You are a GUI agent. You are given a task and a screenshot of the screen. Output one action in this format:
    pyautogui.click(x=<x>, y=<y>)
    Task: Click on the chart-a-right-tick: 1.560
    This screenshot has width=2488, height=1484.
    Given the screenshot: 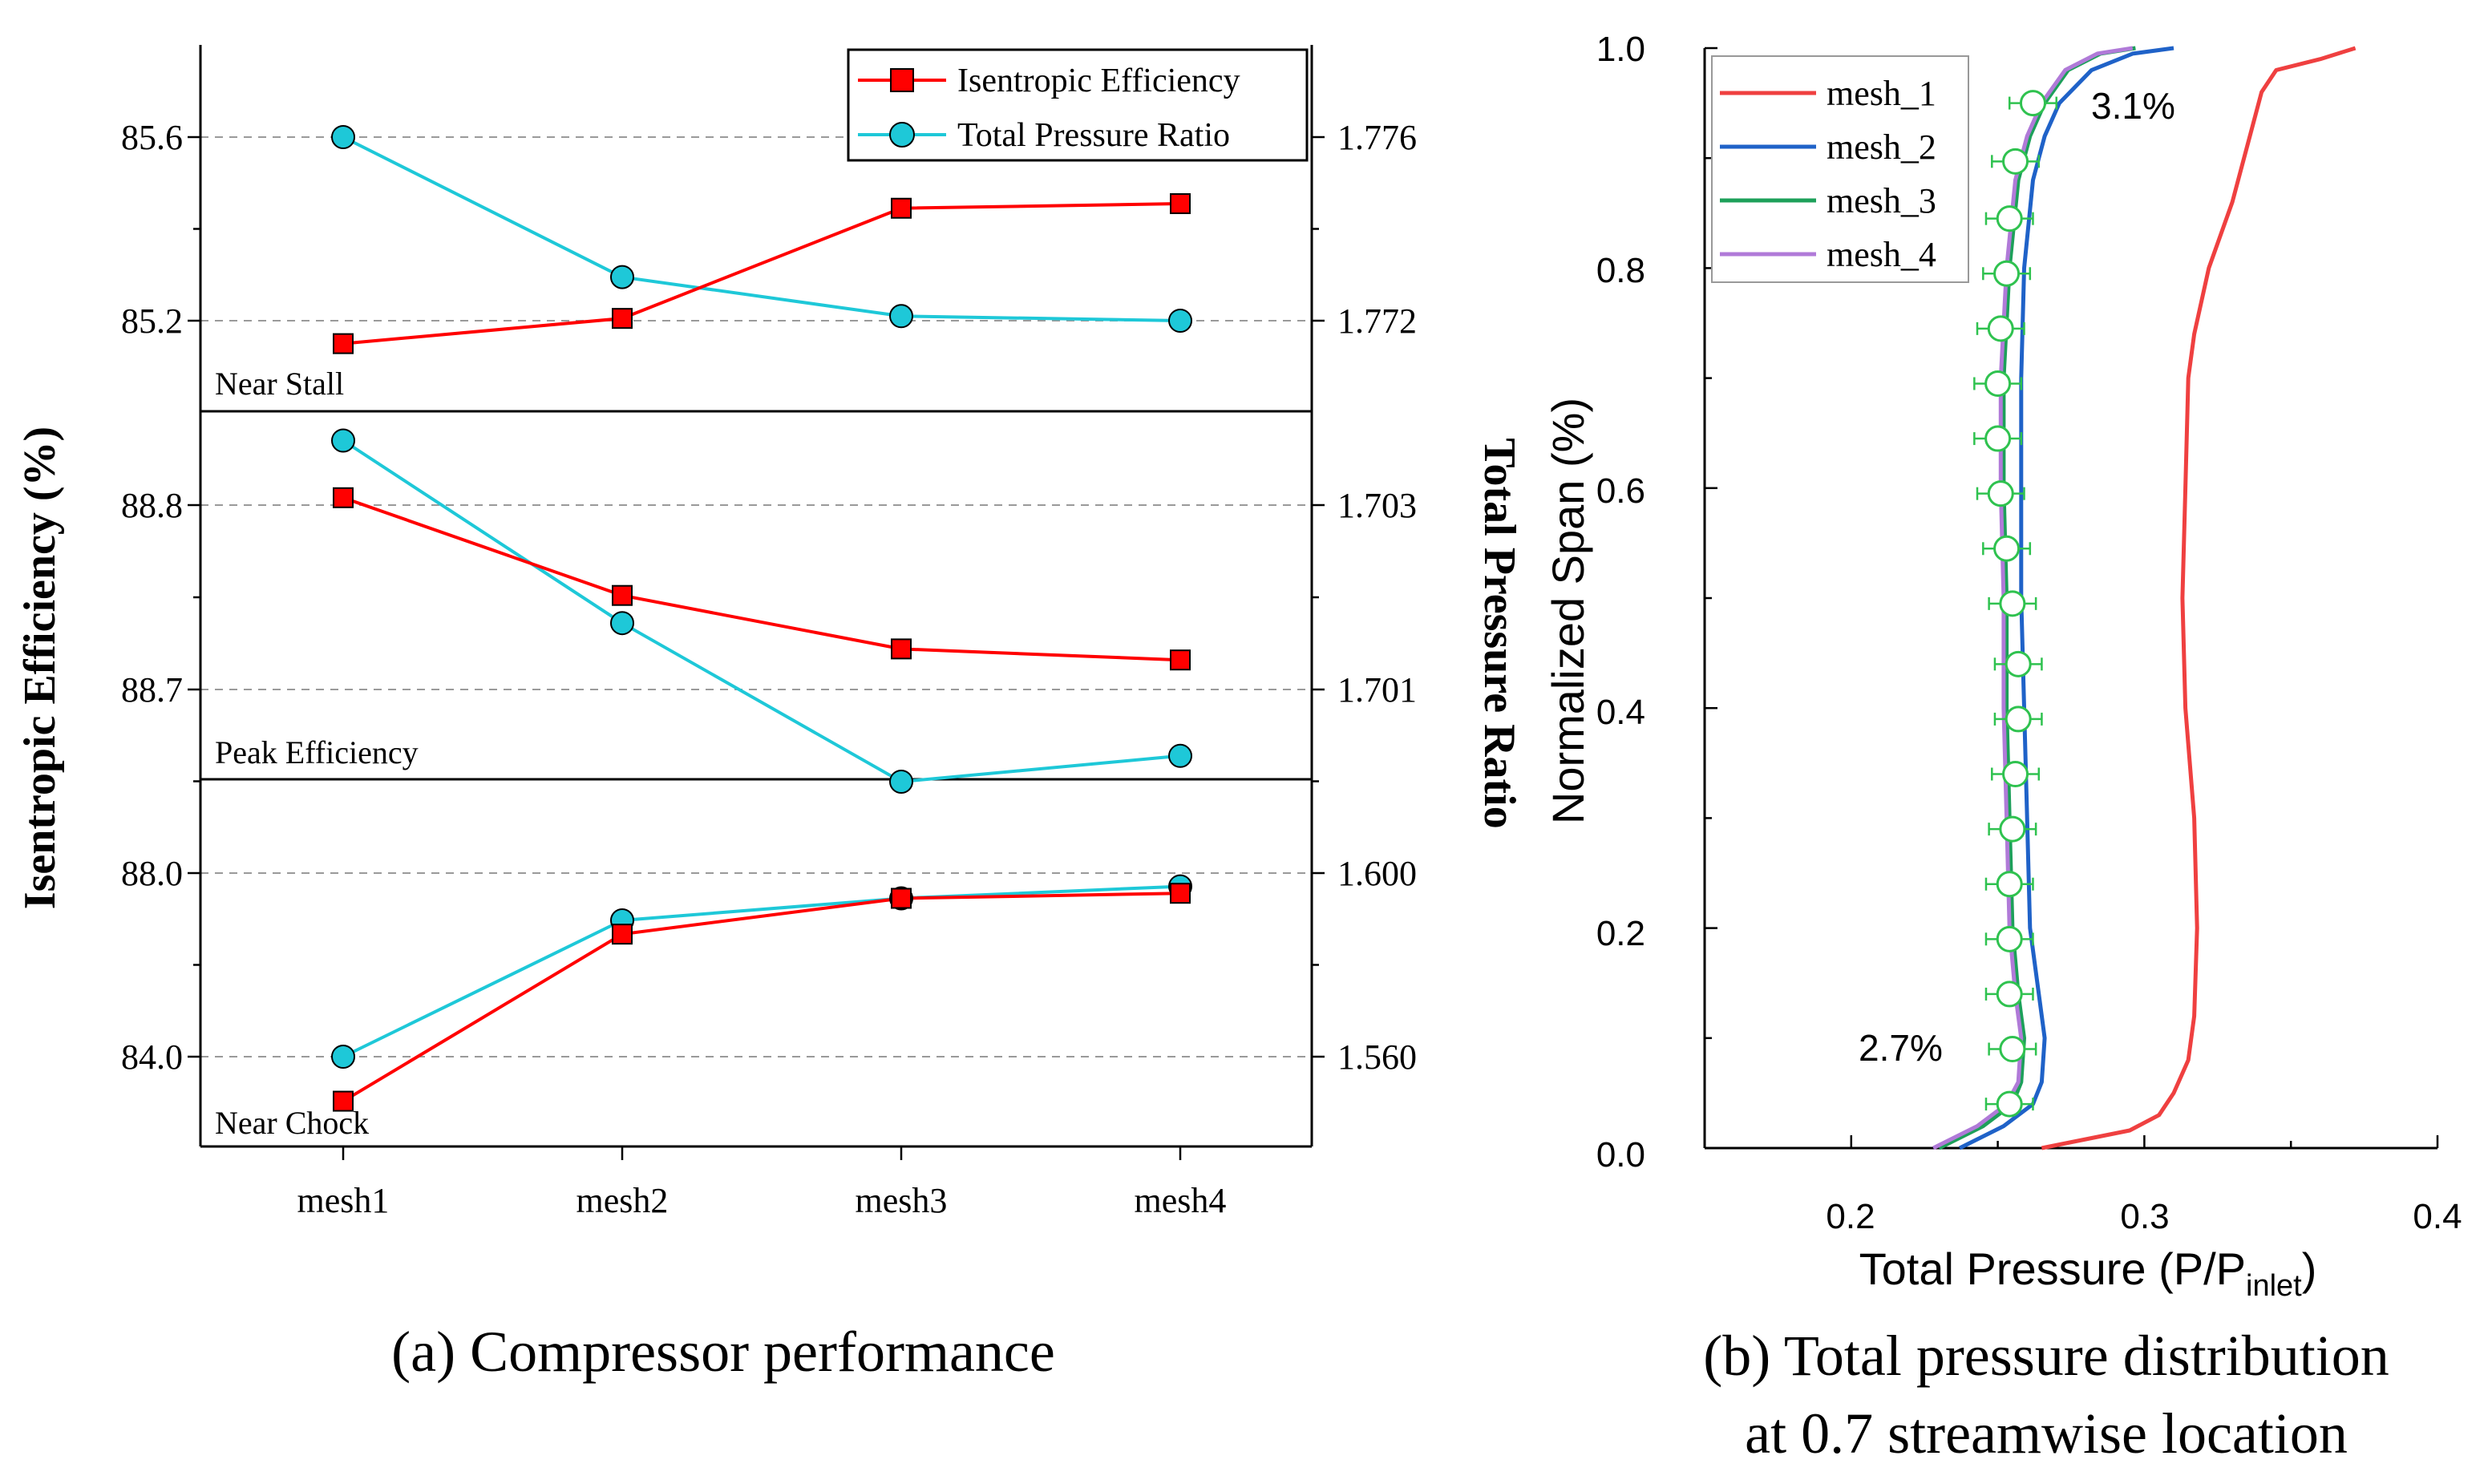 What is the action you would take?
    pyautogui.click(x=1377, y=1057)
    